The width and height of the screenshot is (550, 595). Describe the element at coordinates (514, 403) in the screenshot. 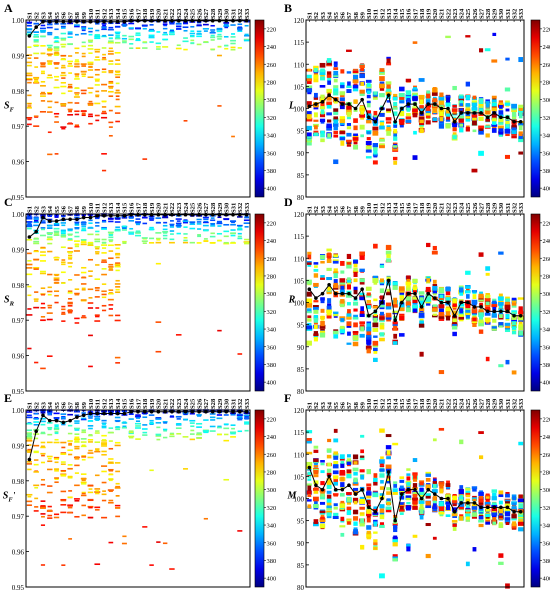

I see `category-label: S32` at that location.